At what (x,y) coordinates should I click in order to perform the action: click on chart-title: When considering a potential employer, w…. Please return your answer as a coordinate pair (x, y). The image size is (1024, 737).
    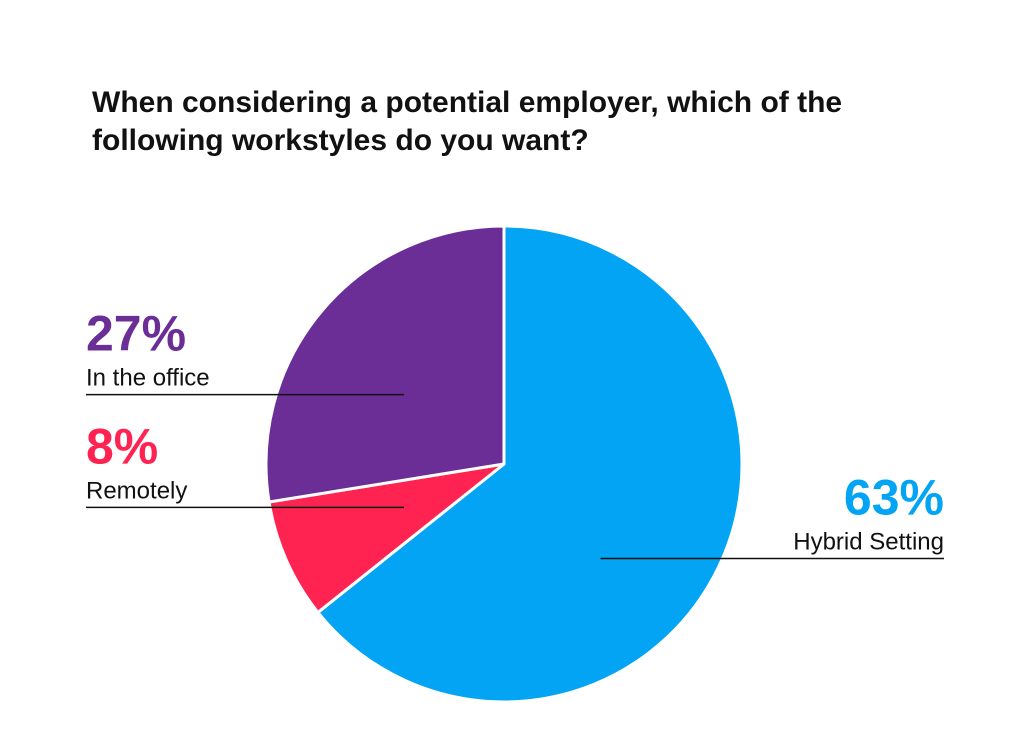
    Looking at the image, I should click on (467, 121).